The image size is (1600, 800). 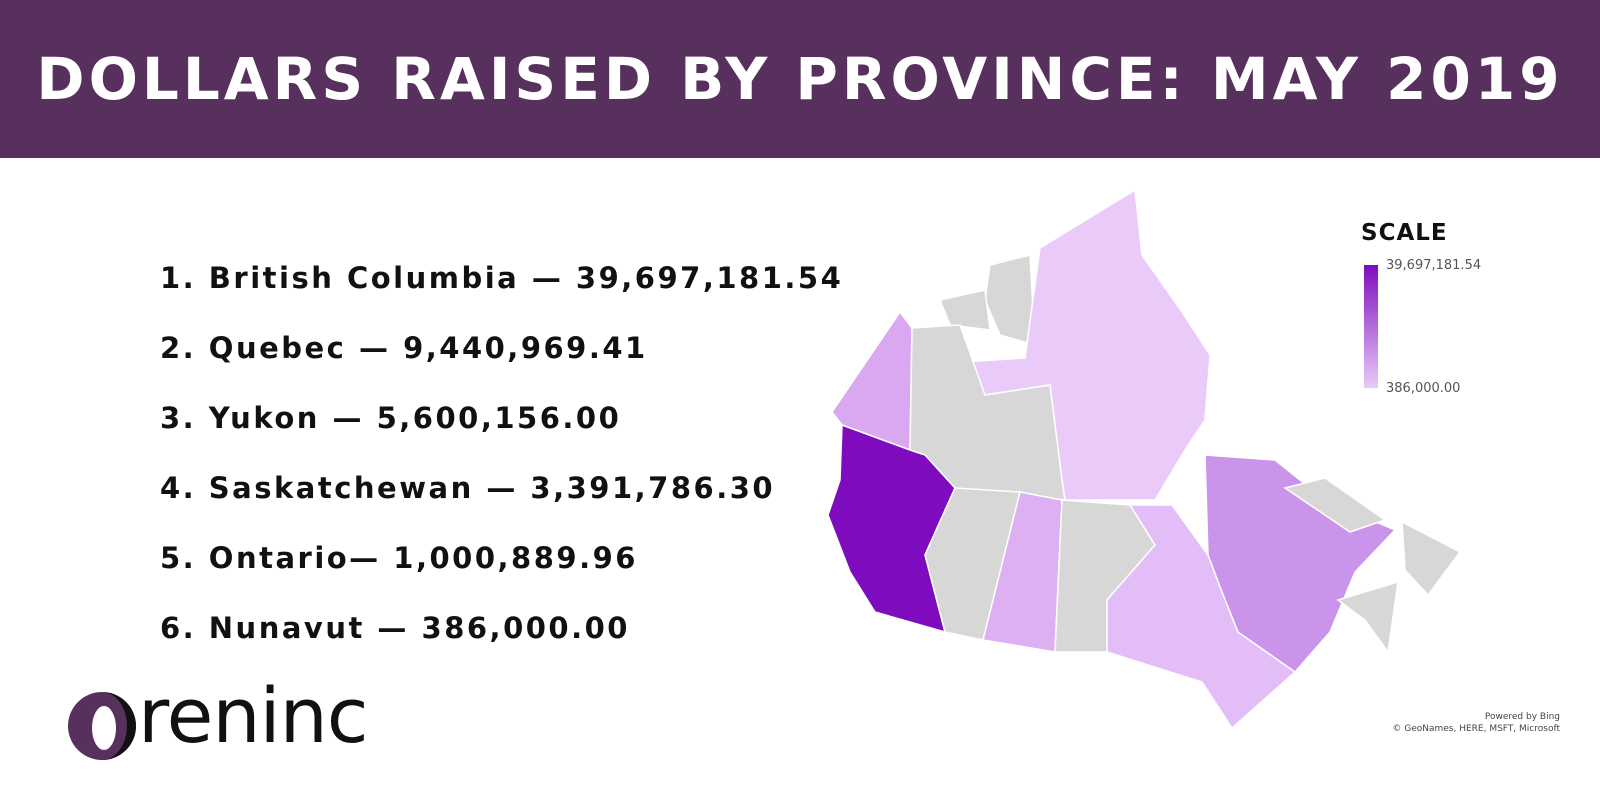 I want to click on logo-text: reninc, so click(x=253, y=715).